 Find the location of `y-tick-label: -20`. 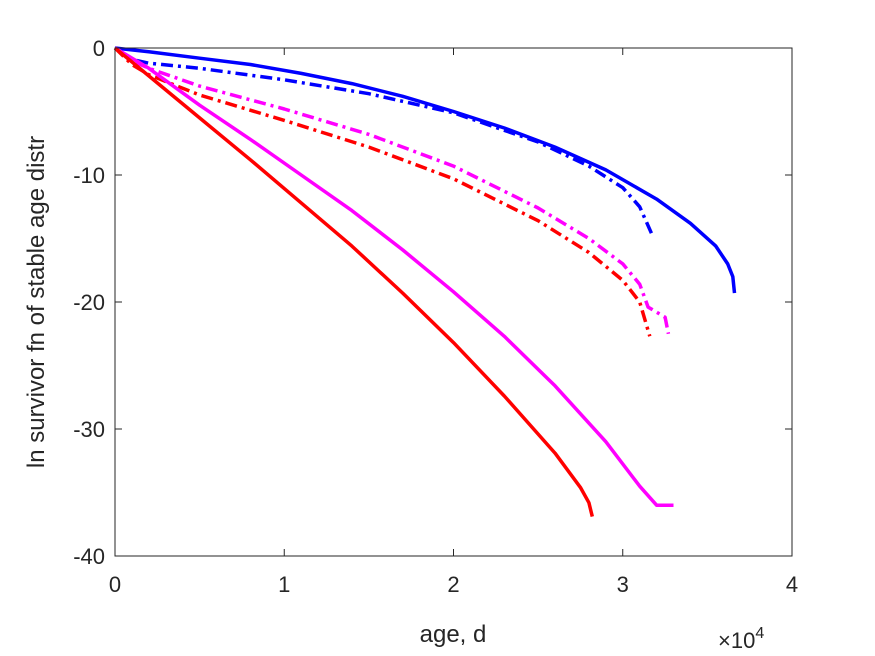

y-tick-label: -20 is located at coordinates (89, 302).